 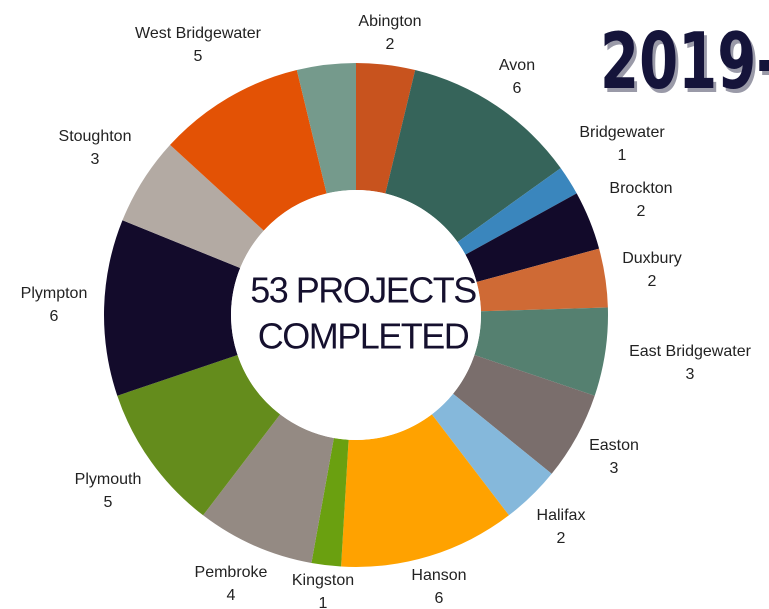 I want to click on center-text: COMPLETED, so click(x=363, y=336).